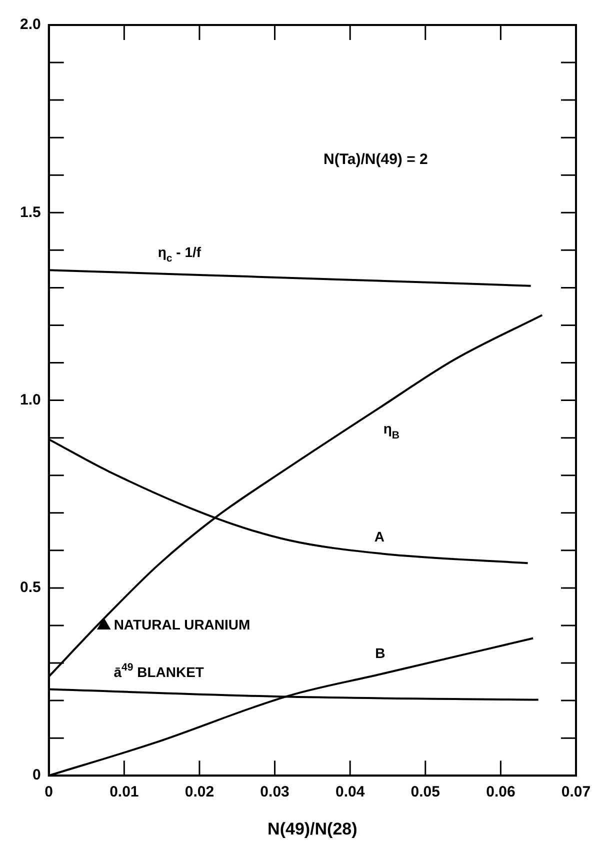 The width and height of the screenshot is (608, 860). What do you see at coordinates (425, 792) in the screenshot?
I see `x-tick-label: 0.05` at bounding box center [425, 792].